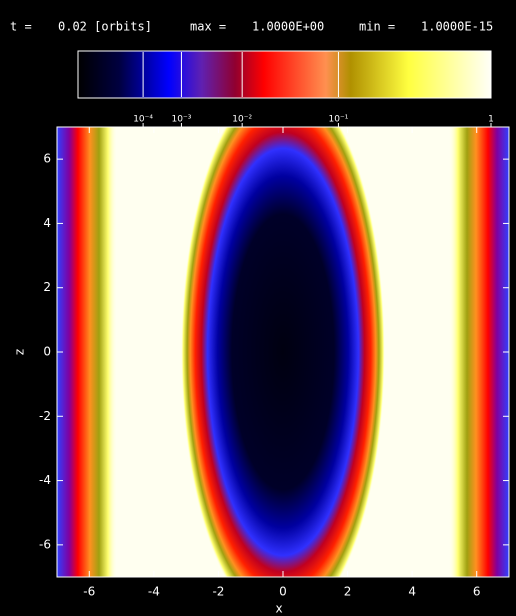 This screenshot has width=516, height=616. I want to click on colorbar-tick-label: 10⁻², so click(242, 120).